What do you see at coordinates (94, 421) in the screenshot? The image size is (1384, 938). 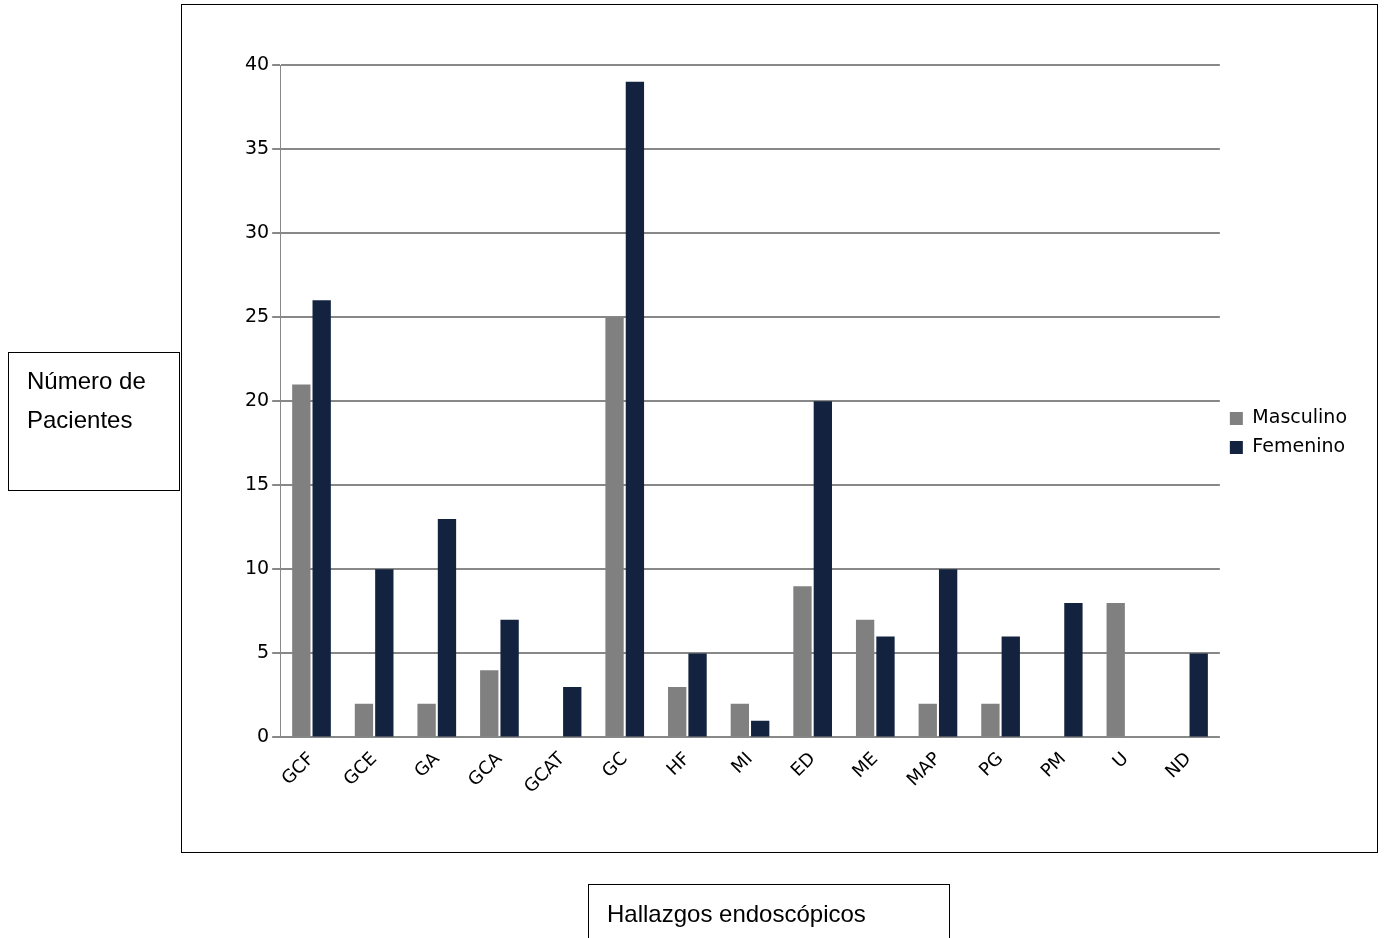 I see `y-axis-title: Número de Pacientes` at bounding box center [94, 421].